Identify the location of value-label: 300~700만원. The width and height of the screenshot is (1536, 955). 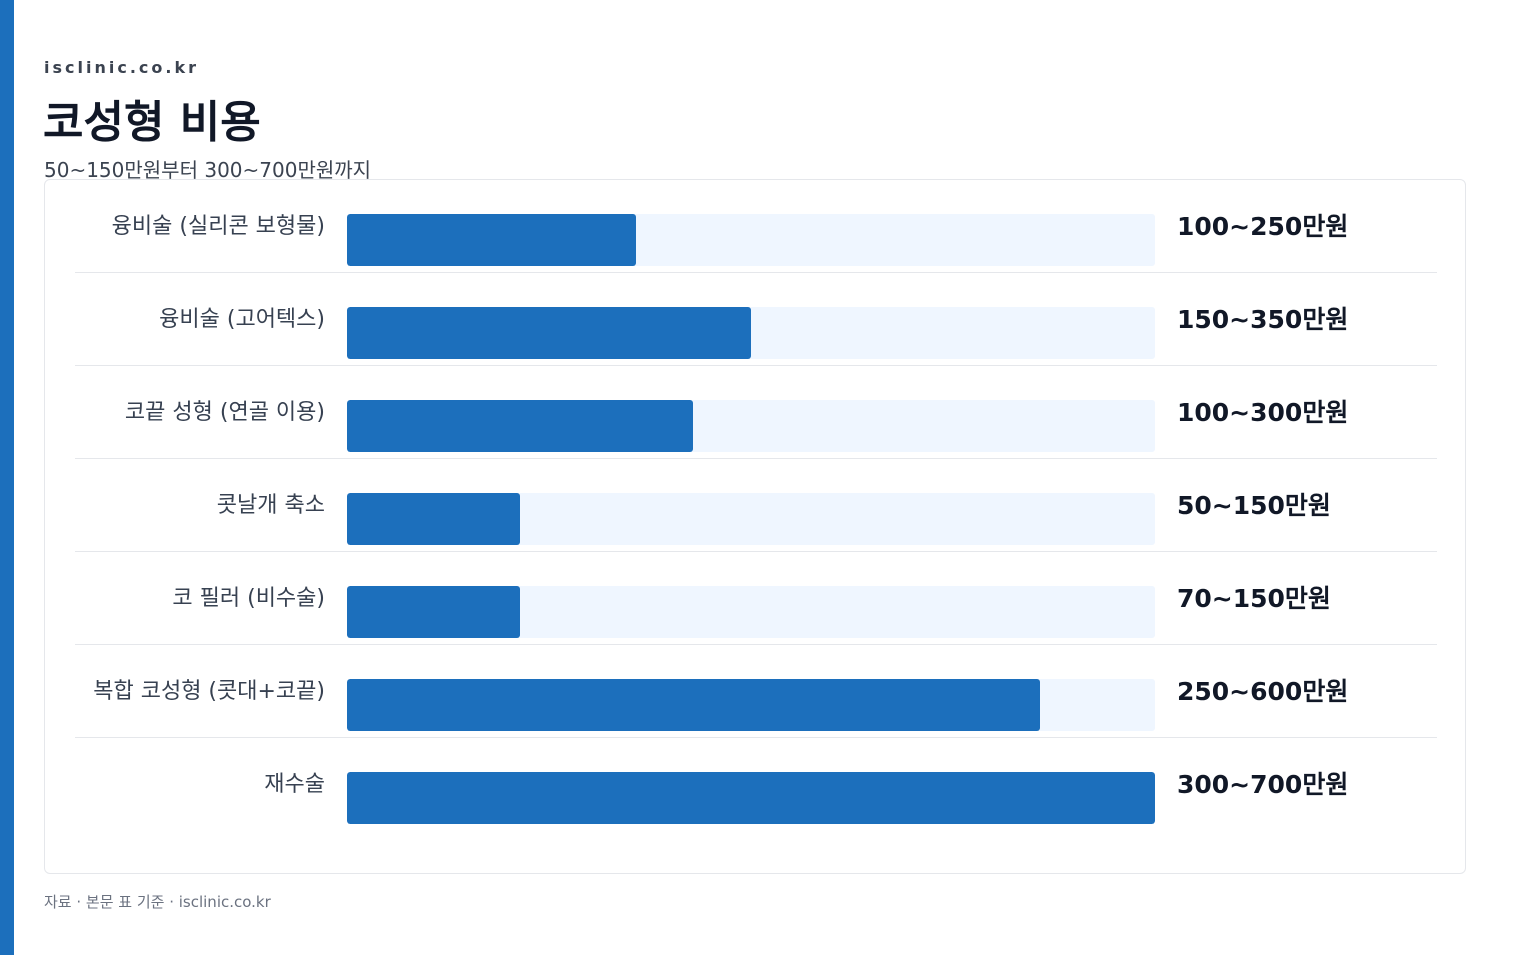
(1263, 784).